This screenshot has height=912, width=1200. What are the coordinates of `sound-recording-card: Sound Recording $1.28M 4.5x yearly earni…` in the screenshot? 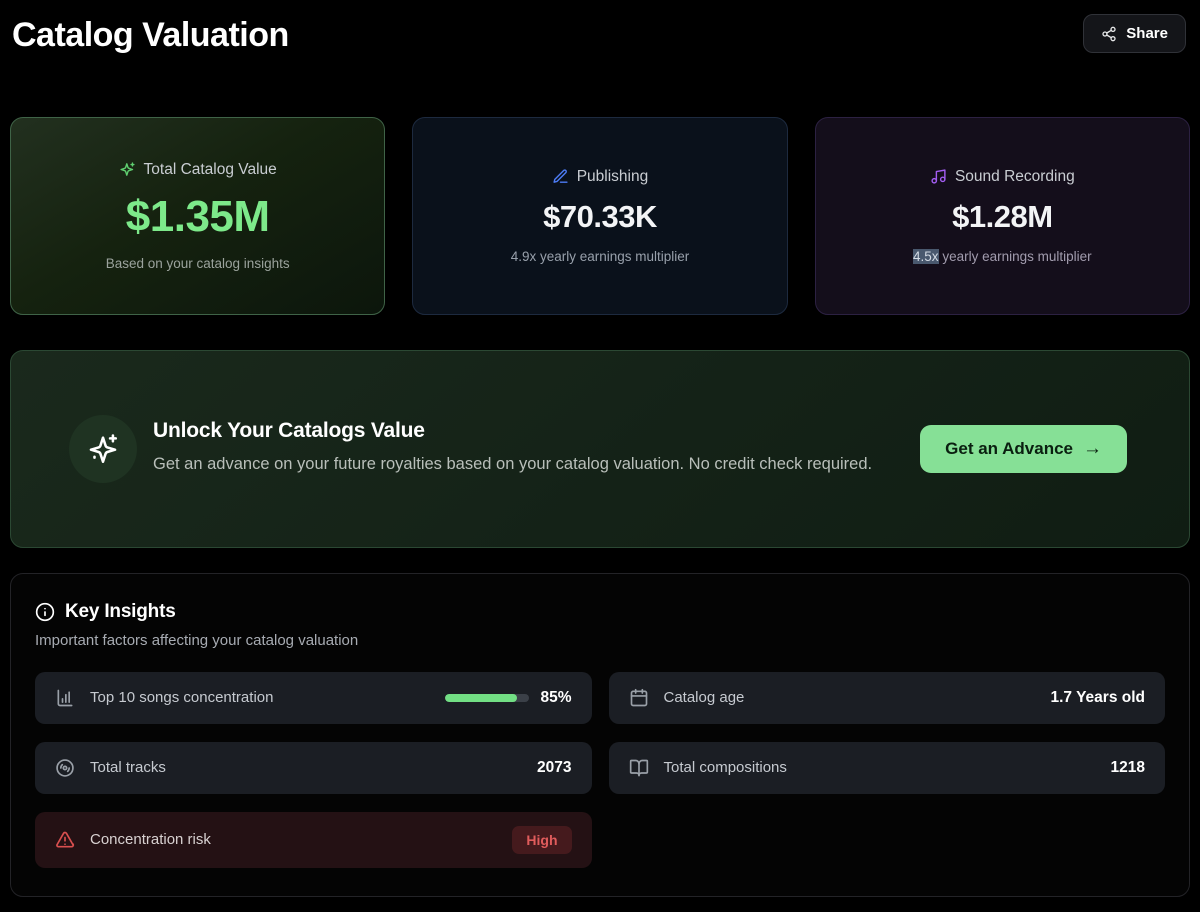 It's located at (1002, 215).